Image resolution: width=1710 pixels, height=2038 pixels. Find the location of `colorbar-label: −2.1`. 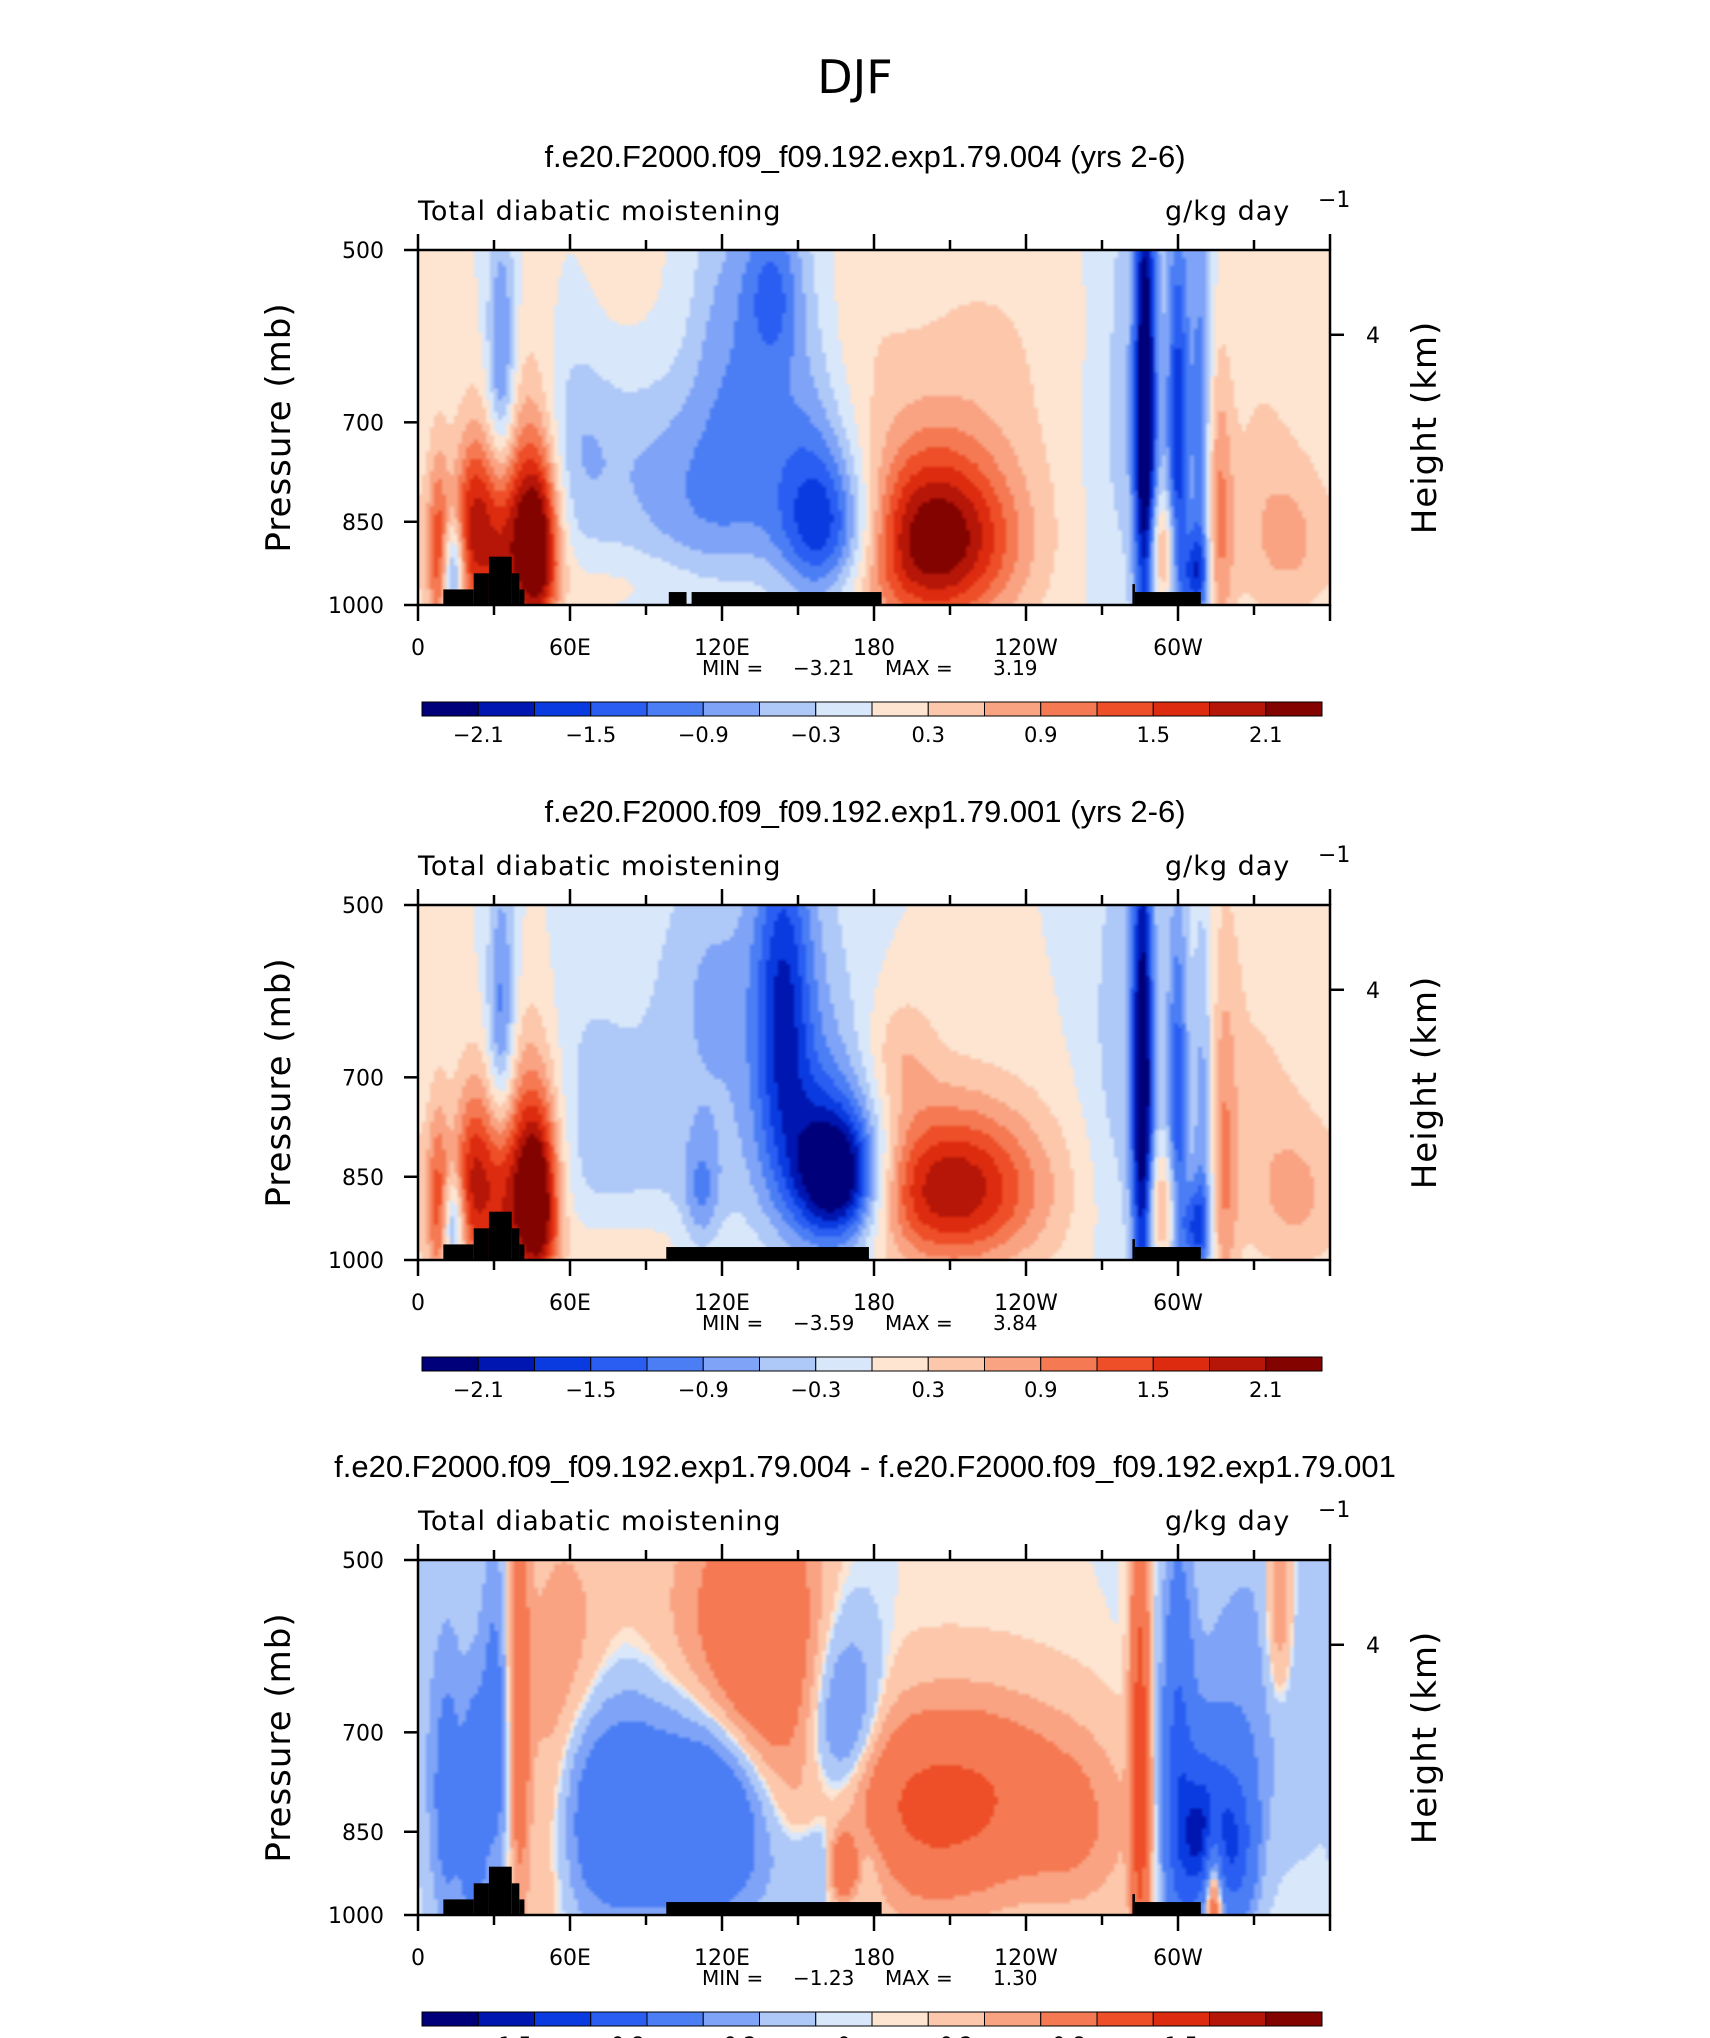

colorbar-label: −2.1 is located at coordinates (478, 1390).